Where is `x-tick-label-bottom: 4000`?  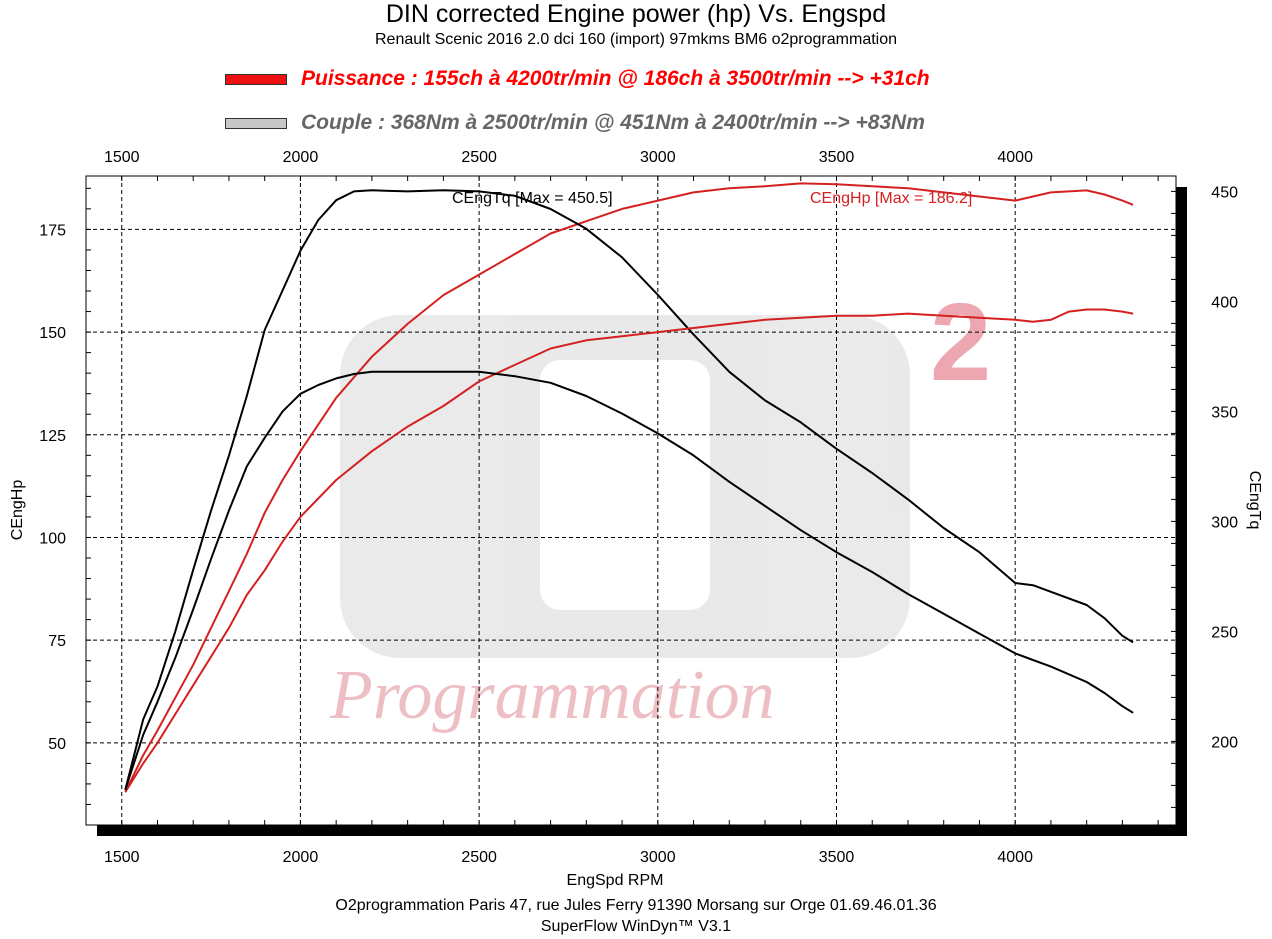
x-tick-label-bottom: 4000 is located at coordinates (1015, 857).